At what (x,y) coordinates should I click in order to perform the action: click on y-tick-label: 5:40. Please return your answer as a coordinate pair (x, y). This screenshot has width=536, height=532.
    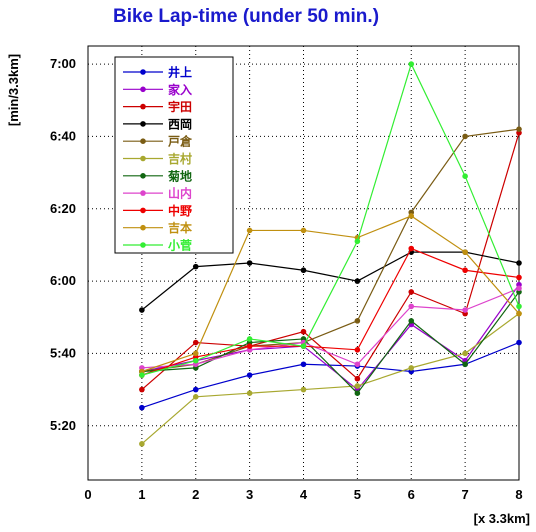
    Looking at the image, I should click on (63, 352).